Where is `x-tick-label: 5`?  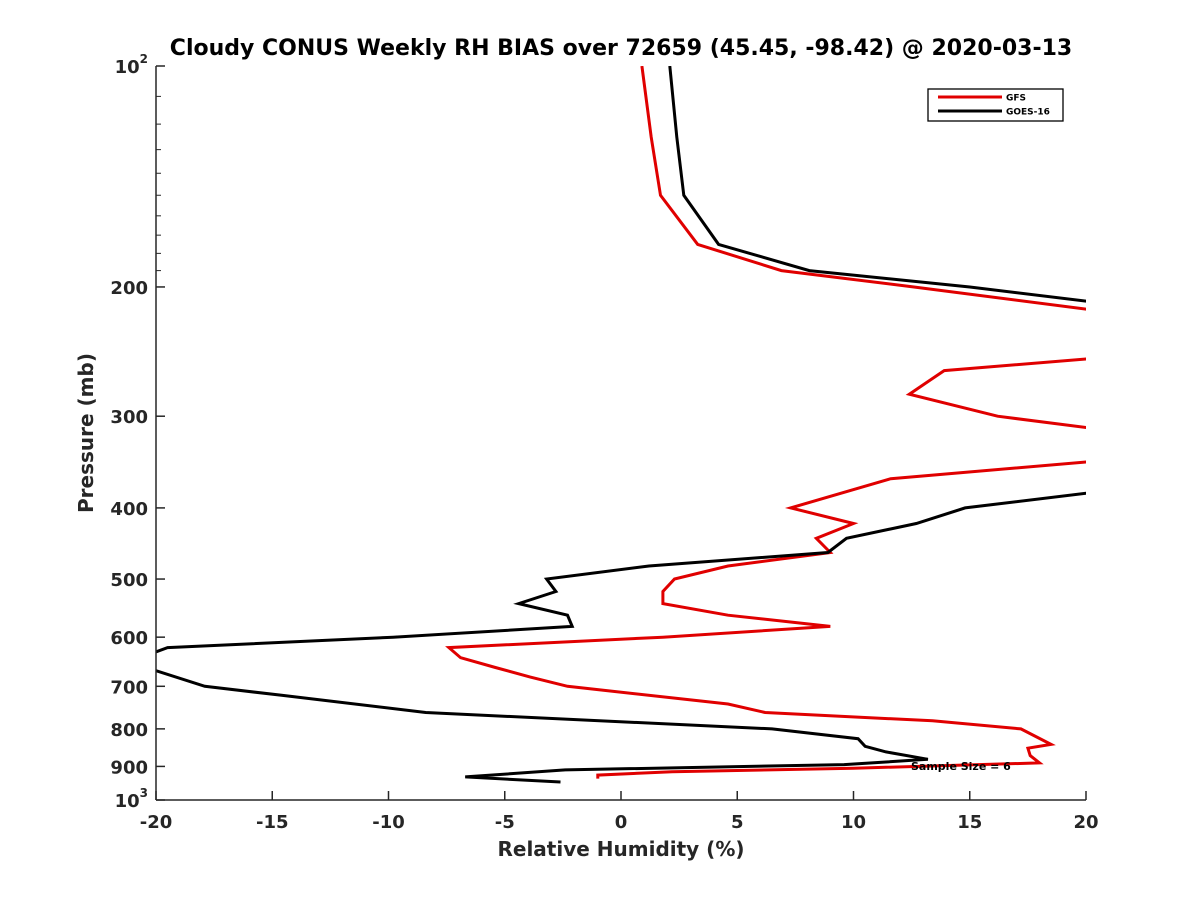
x-tick-label: 5 is located at coordinates (737, 822).